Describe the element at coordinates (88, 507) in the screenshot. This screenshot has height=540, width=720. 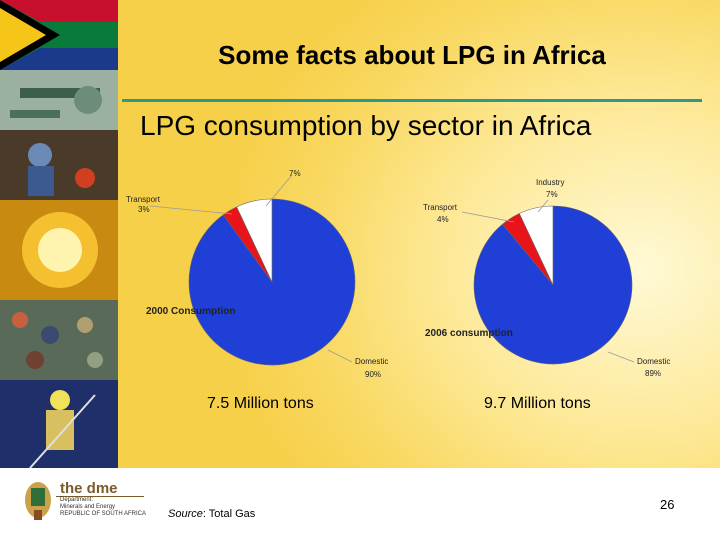
I see `logo-ministry: Minerals and Energy` at that location.